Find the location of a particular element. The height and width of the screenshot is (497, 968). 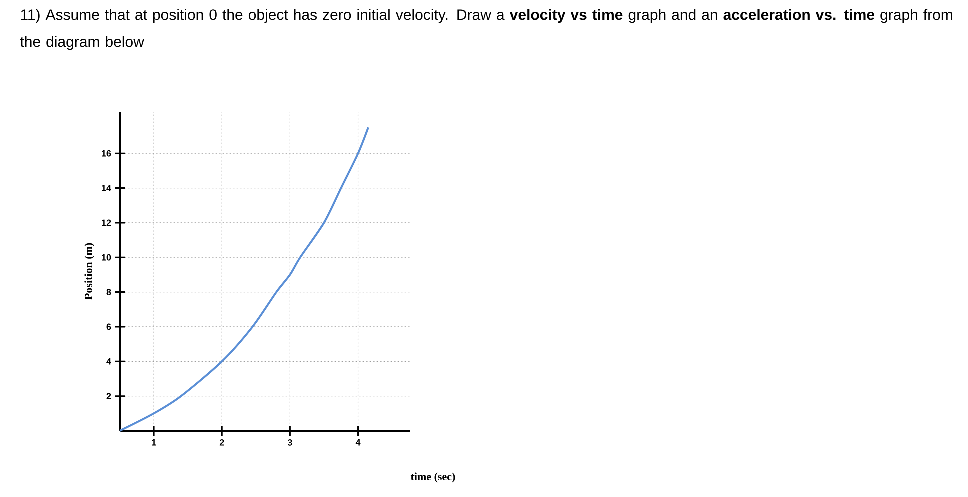

chart-title: 11) Assume that at position 0 the object has zero initial velocity. Draw a velocity vs time graph and an acceleration vs. time graph from the diagram below is located at coordinates (486, 29).